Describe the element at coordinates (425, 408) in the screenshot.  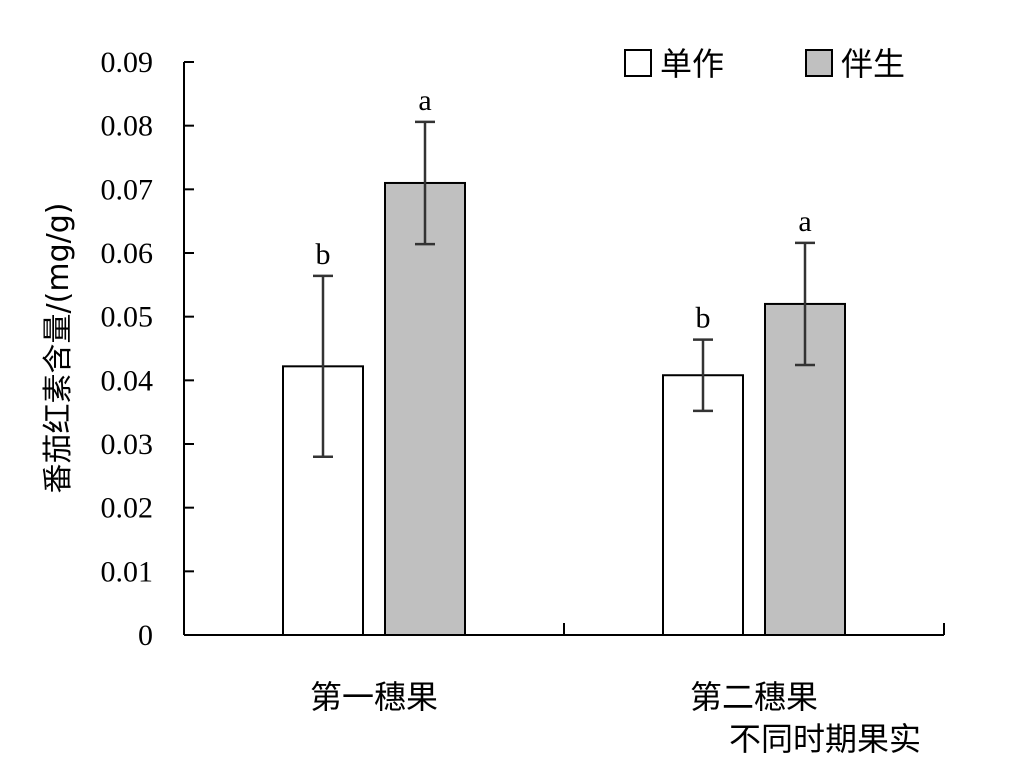
I see `bar-companion` at that location.